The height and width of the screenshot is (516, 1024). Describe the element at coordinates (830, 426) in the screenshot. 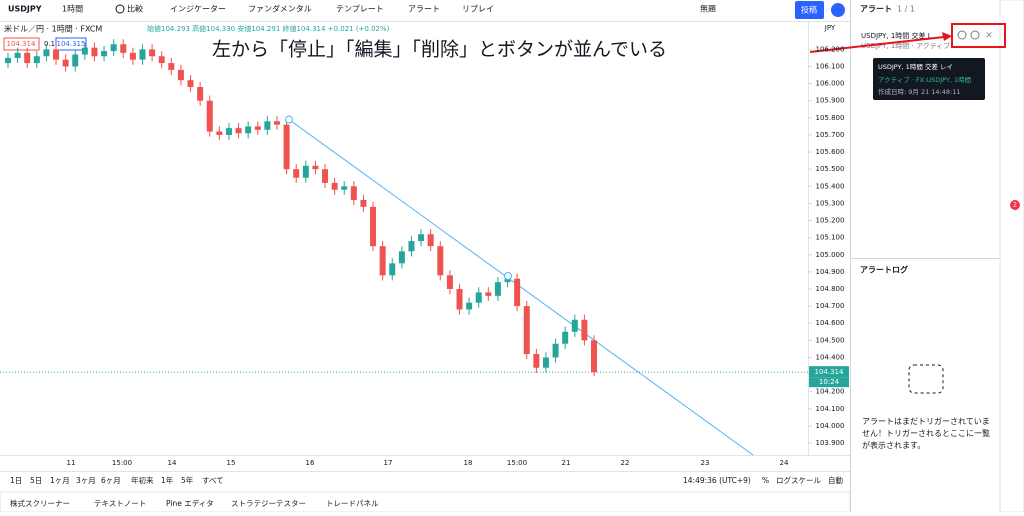

I see `y-tick-label: 104.000` at that location.